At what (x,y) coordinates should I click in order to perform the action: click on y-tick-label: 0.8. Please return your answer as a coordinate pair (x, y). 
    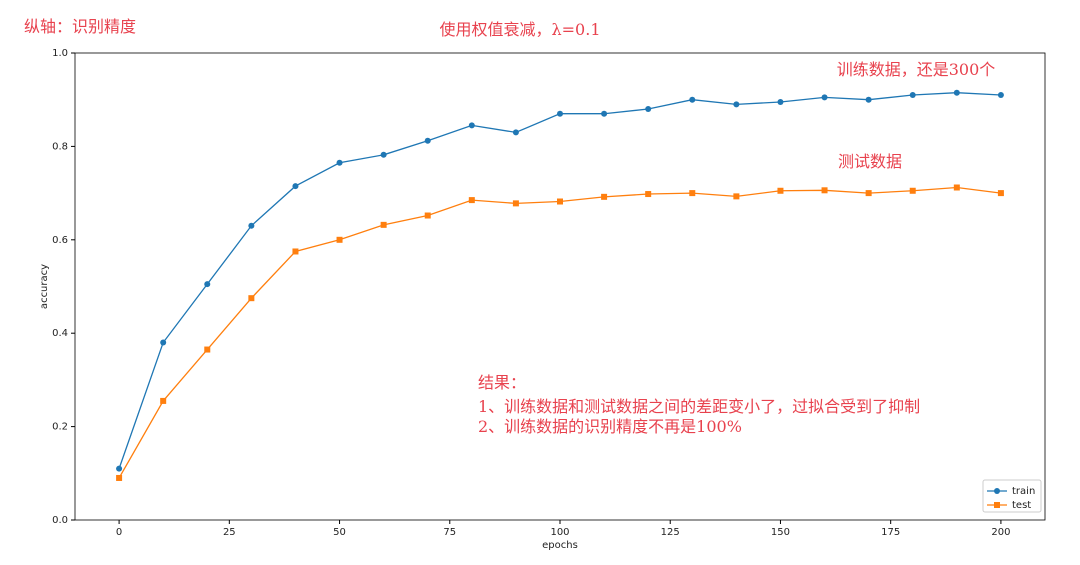
    Looking at the image, I should click on (60, 146).